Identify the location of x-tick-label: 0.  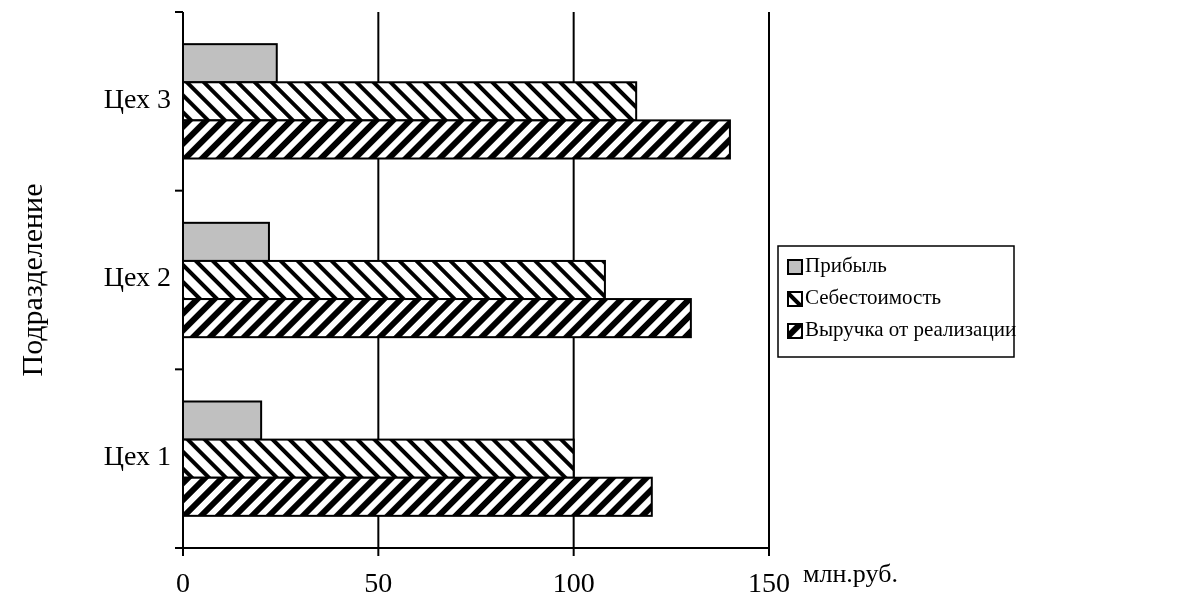
(183, 582).